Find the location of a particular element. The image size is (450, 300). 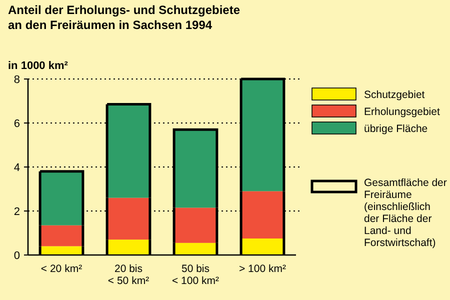

y-tick-label: 8 is located at coordinates (17, 80).